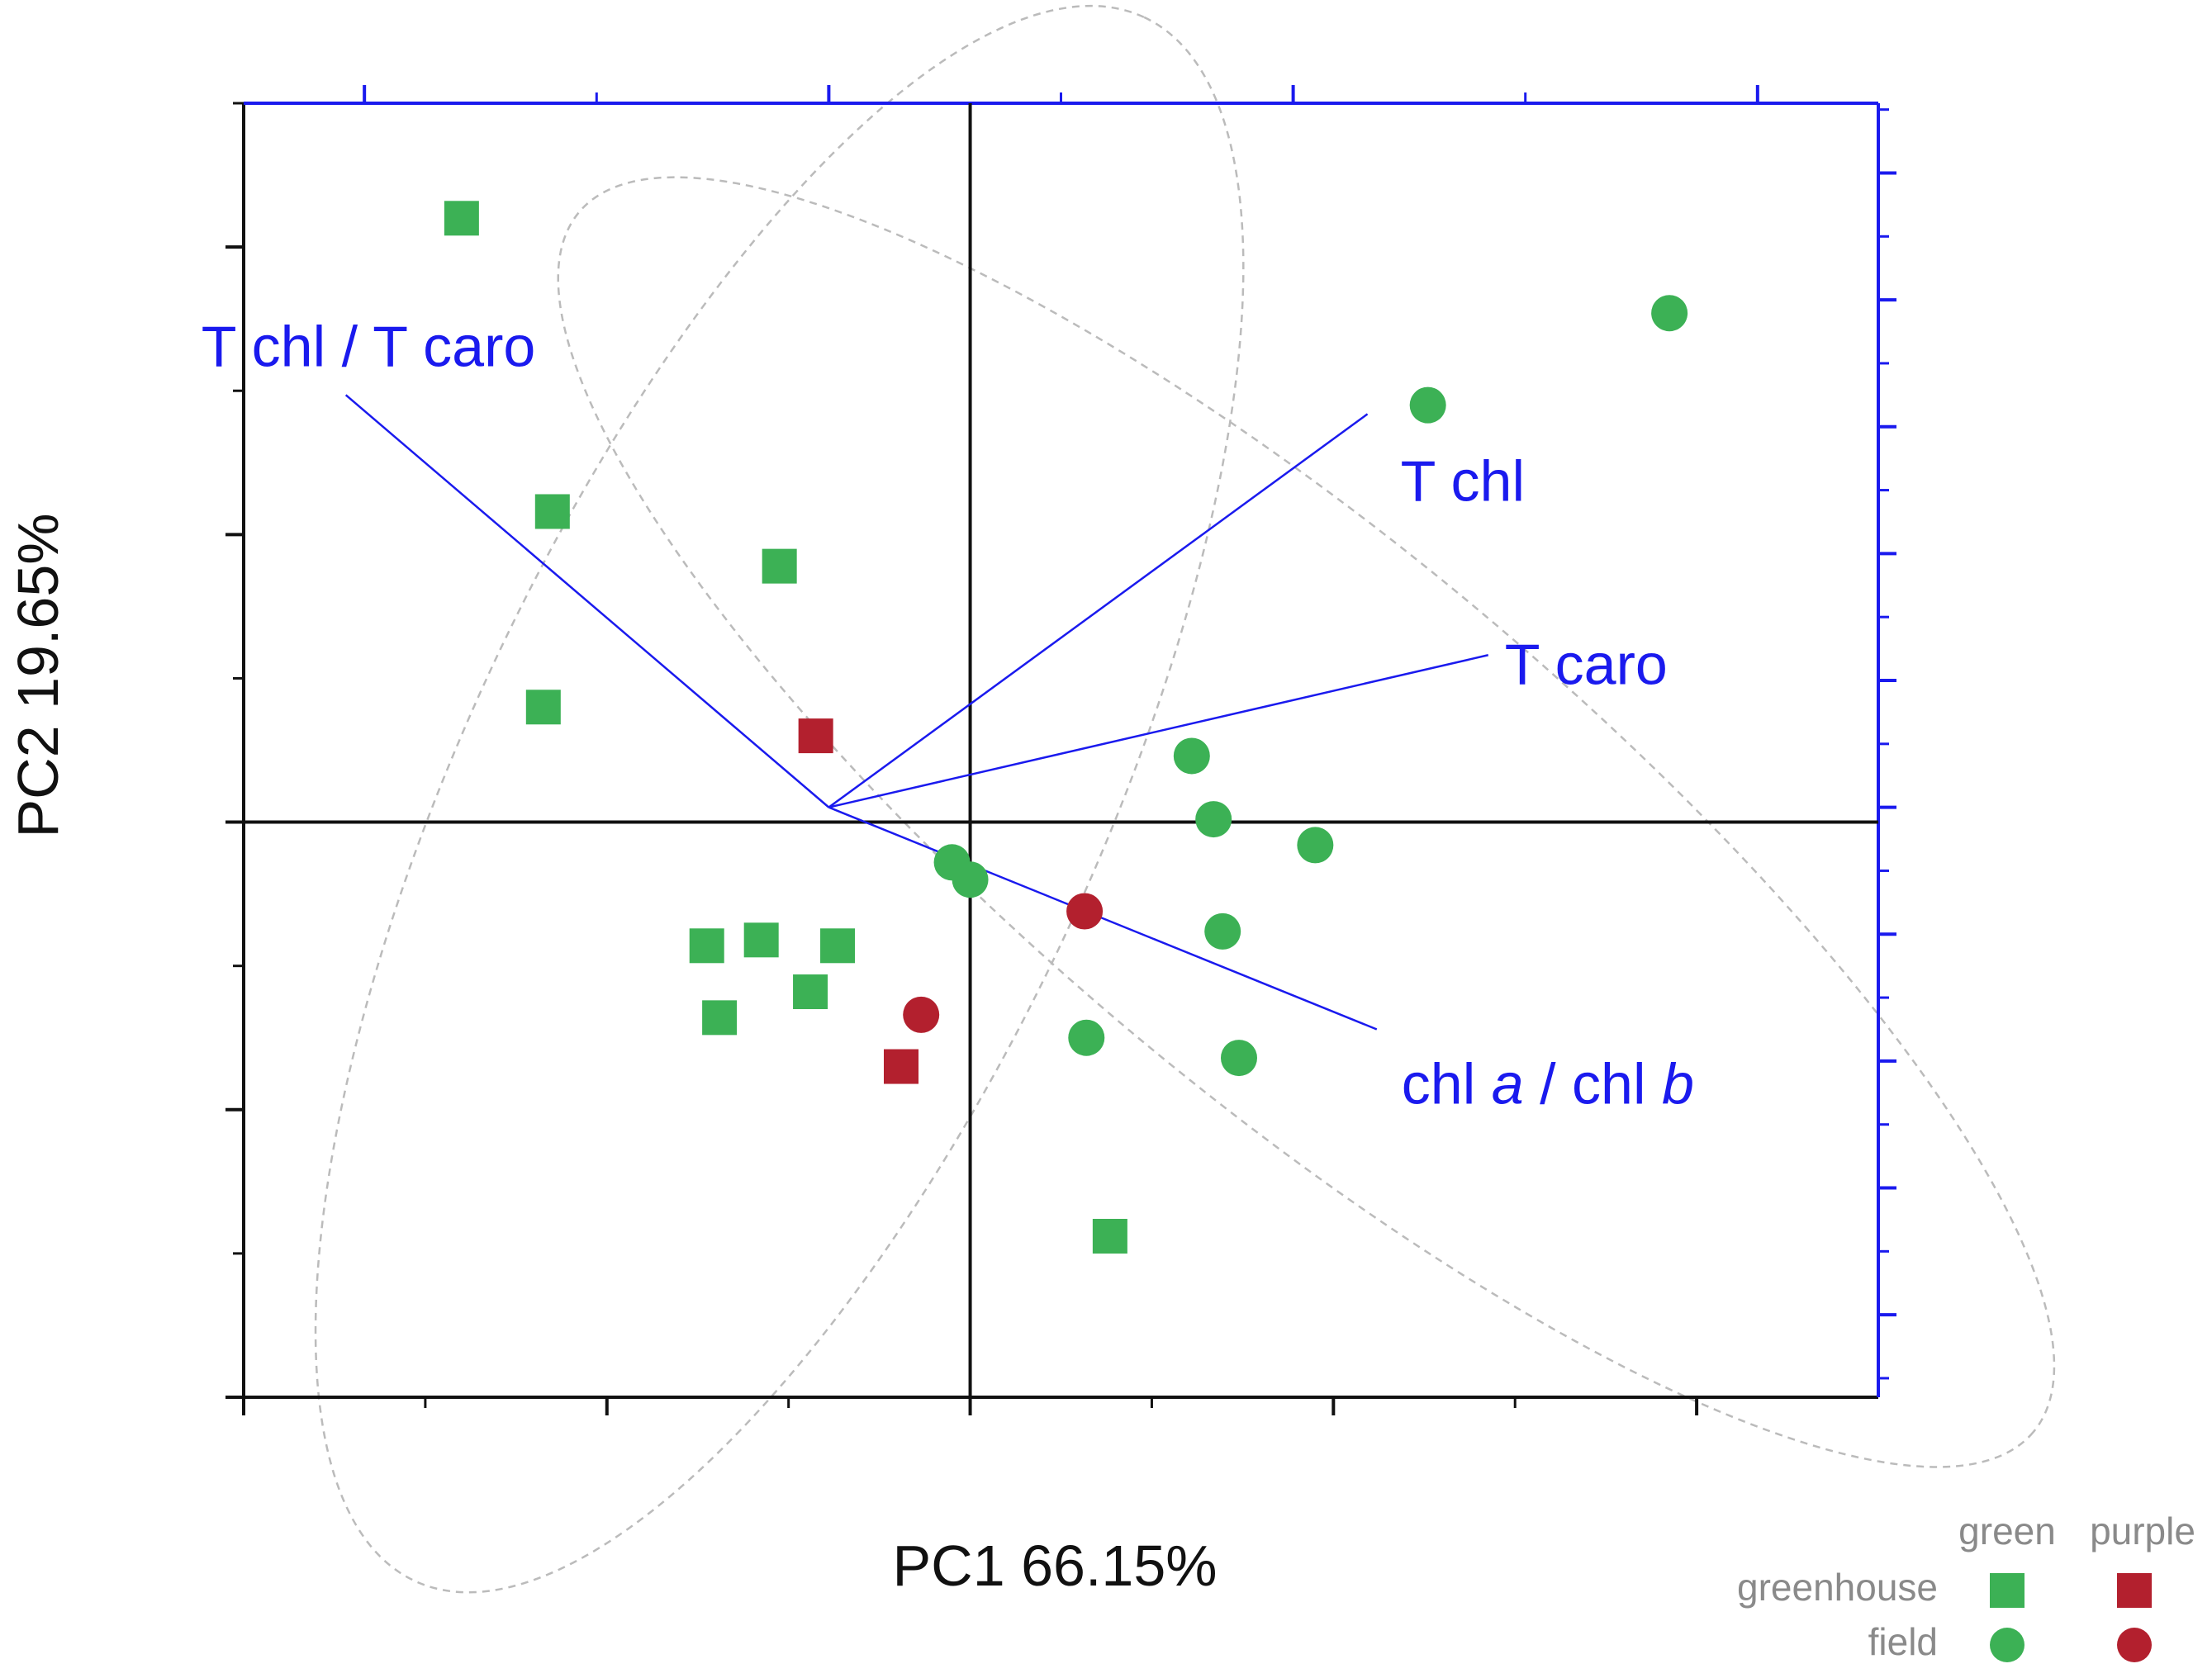 Image resolution: width=2212 pixels, height=1678 pixels. What do you see at coordinates (462, 218) in the screenshot?
I see `point-marker-v11` at bounding box center [462, 218].